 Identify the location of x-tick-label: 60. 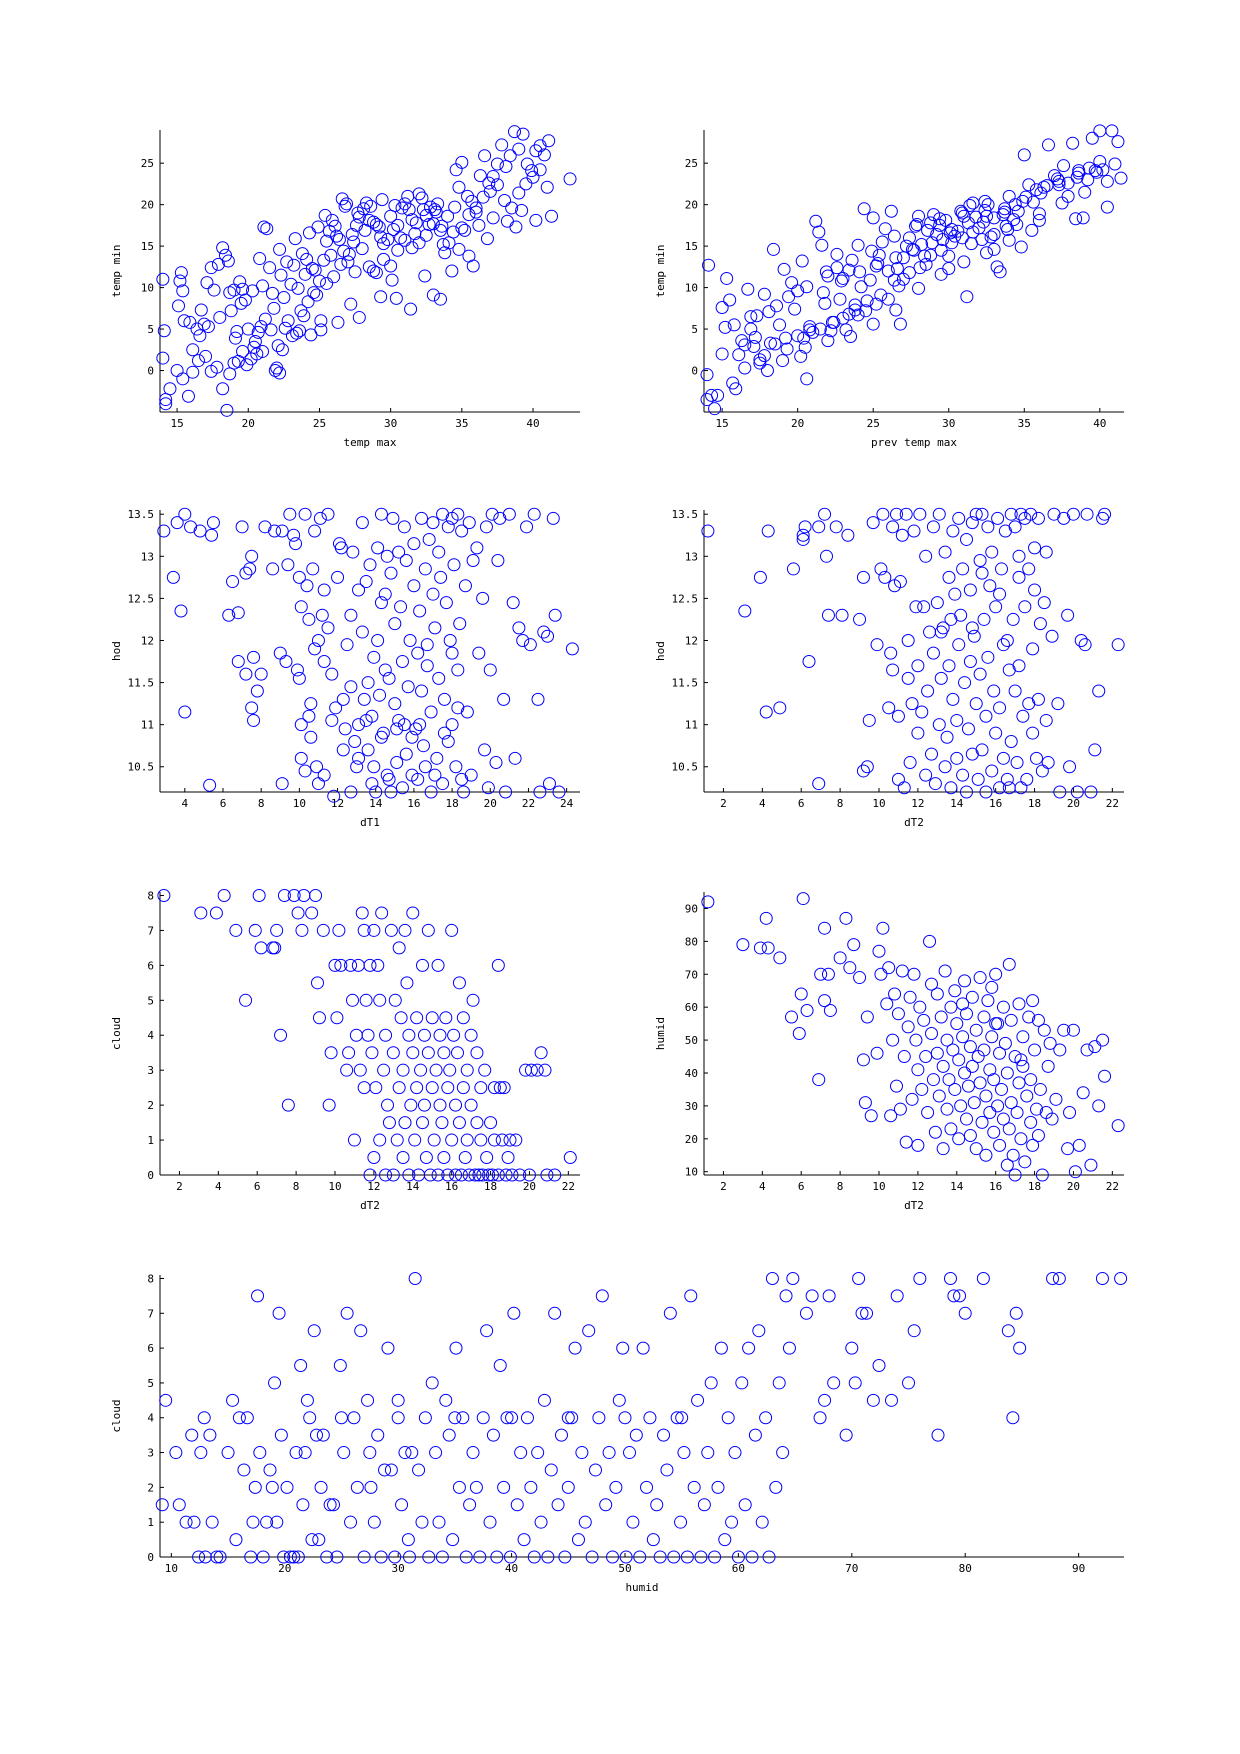
(738, 1568).